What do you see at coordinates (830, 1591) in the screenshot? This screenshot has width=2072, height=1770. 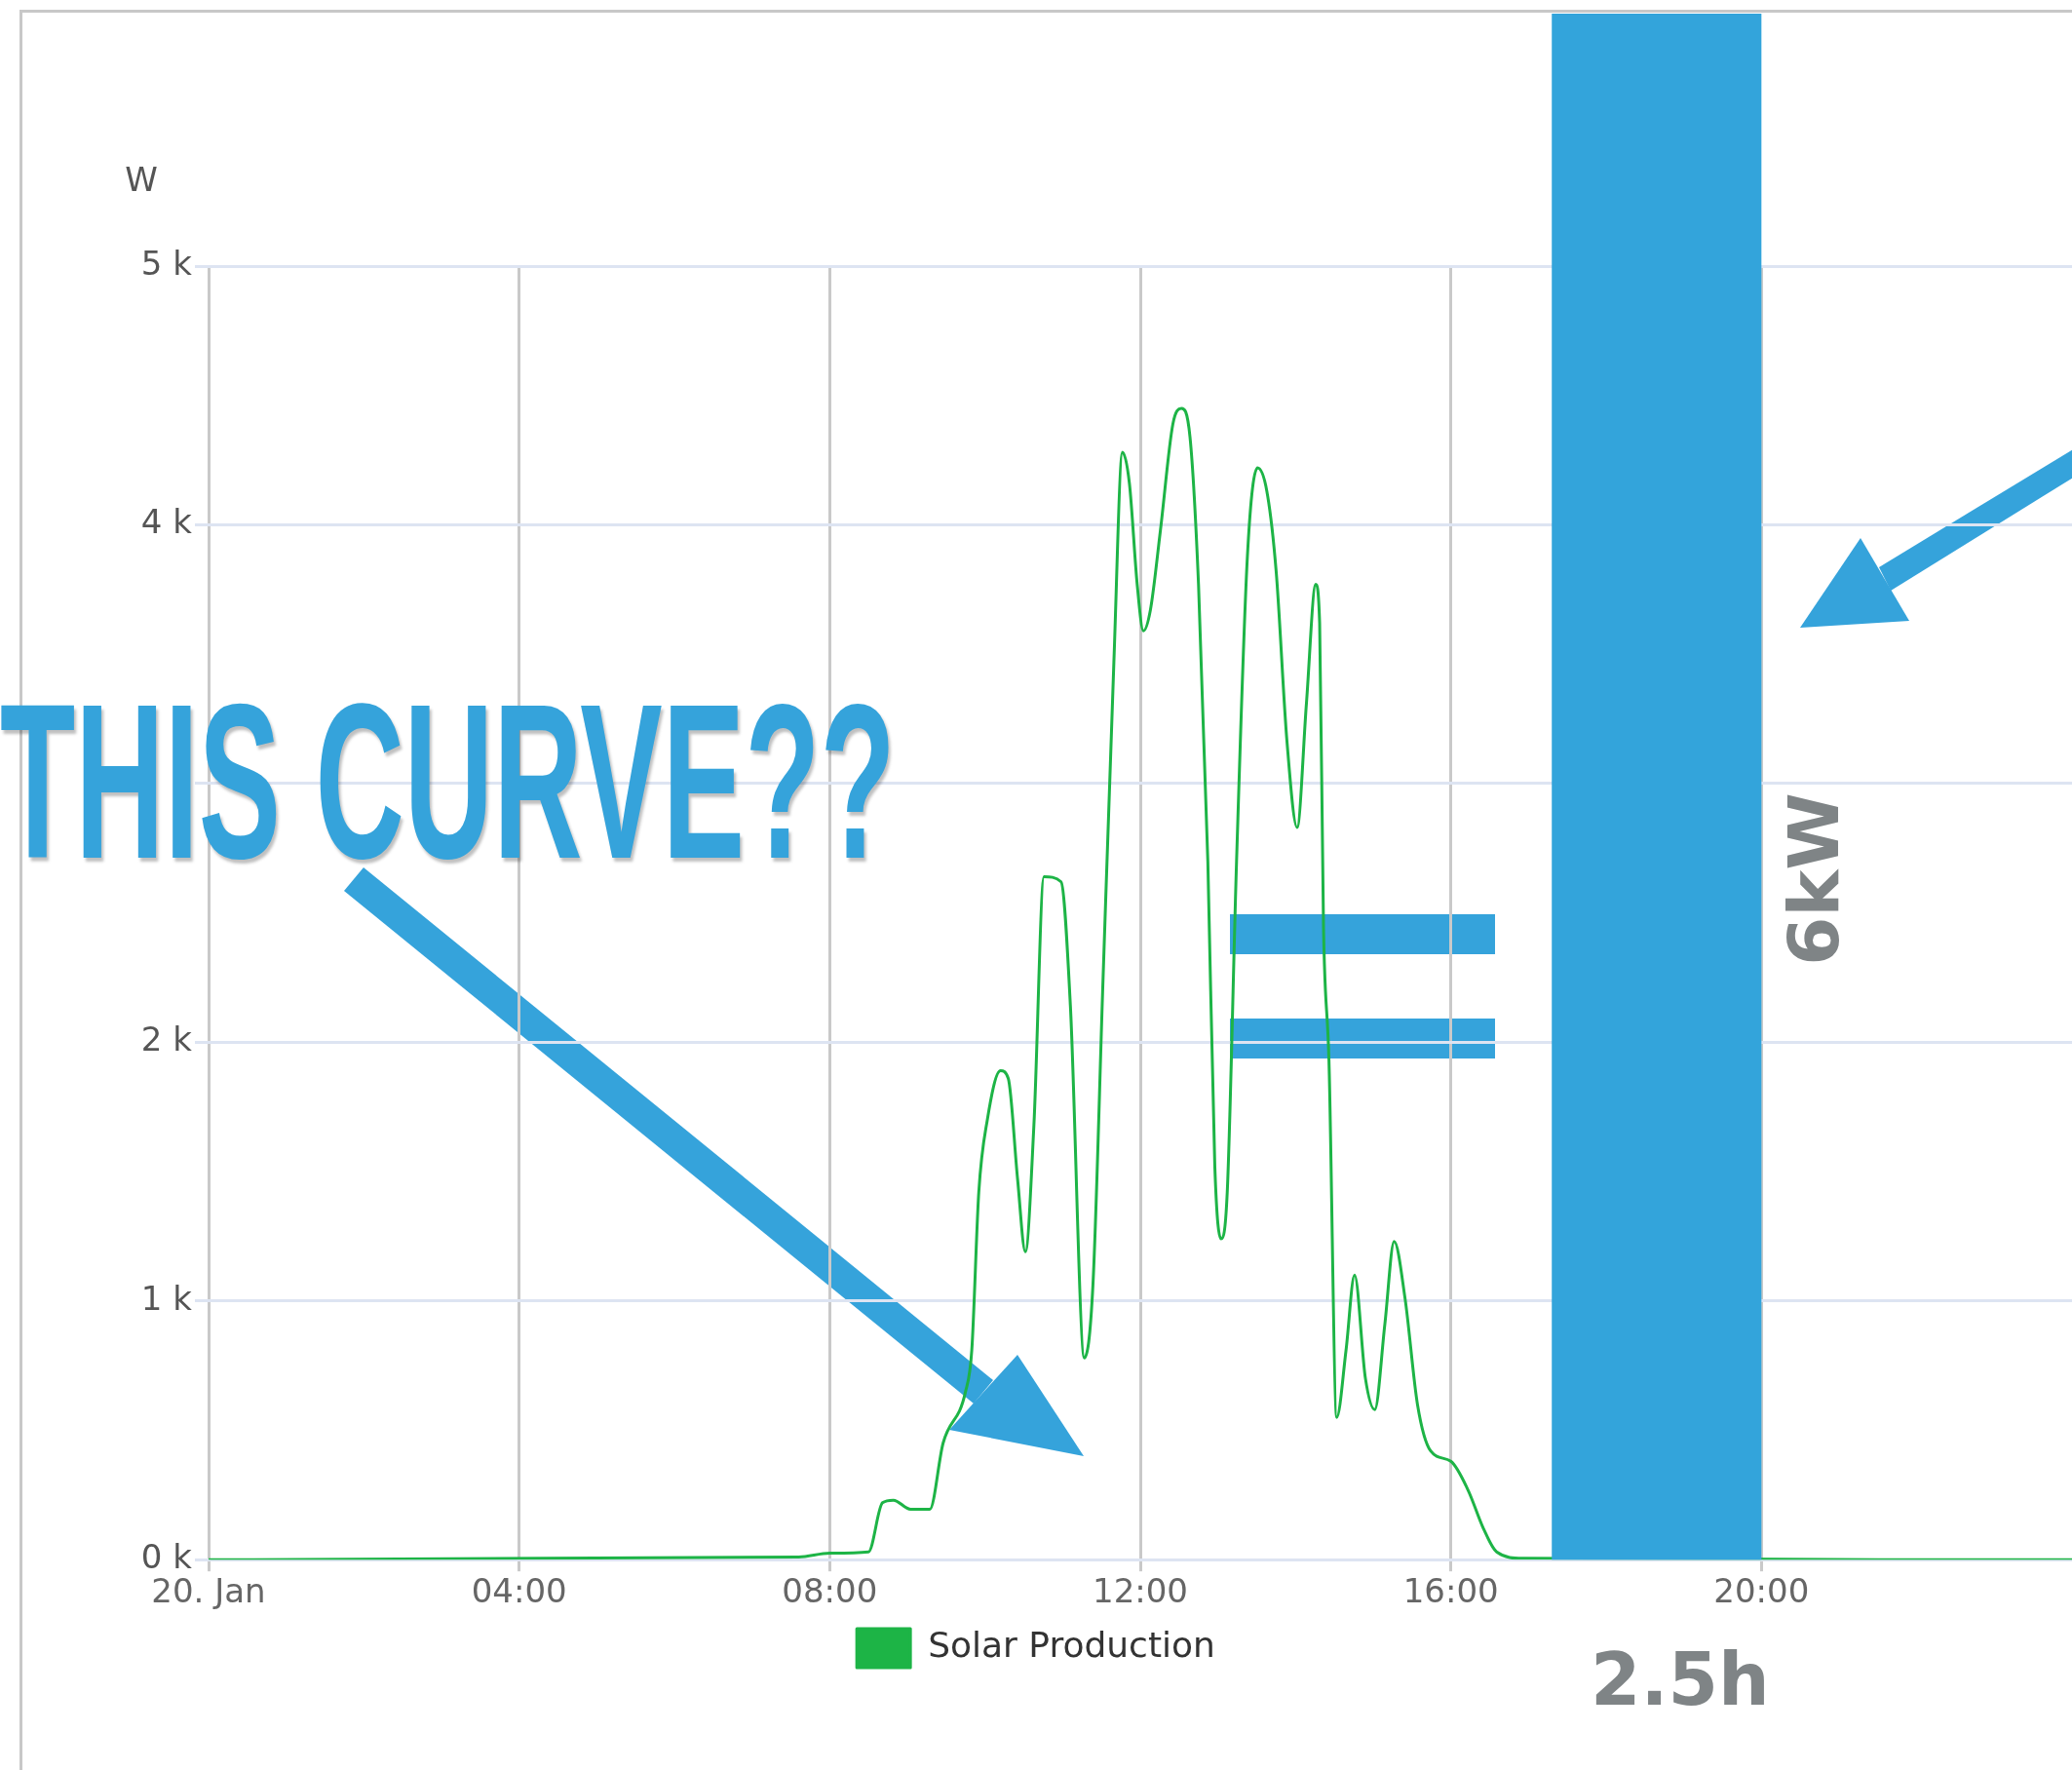 I see `x-tick-label: 08:00` at bounding box center [830, 1591].